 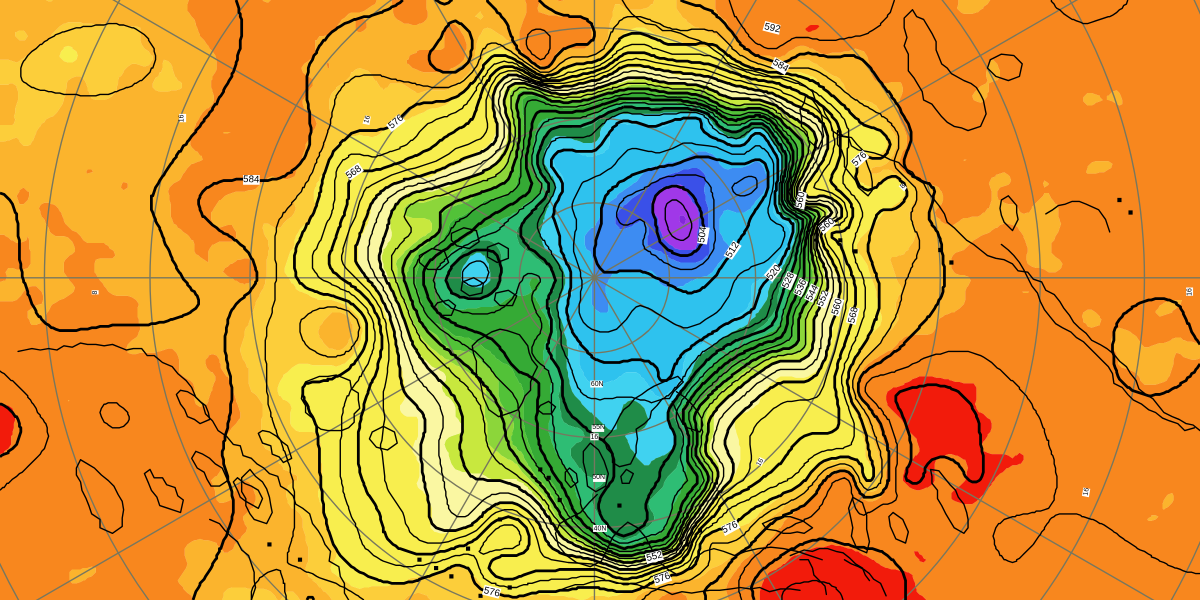 I want to click on svg-text: 40N, so click(x=600, y=529).